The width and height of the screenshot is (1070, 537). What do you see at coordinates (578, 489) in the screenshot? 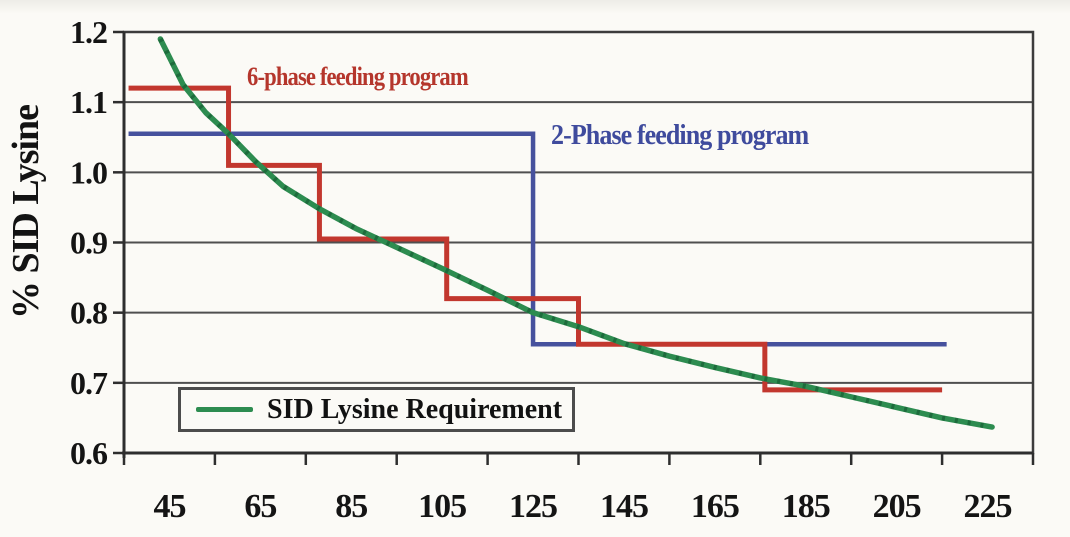
I see `x-axis-ticks: 45 65 85 105 125 145 165 185 205 225` at bounding box center [578, 489].